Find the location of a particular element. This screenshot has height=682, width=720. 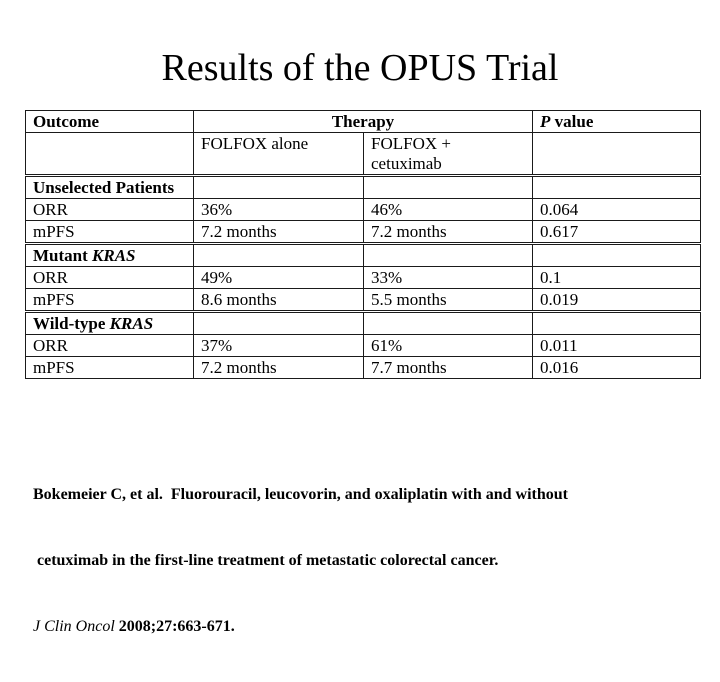

section-row-mutant-kras: Mutant KRAS is located at coordinates (363, 254).